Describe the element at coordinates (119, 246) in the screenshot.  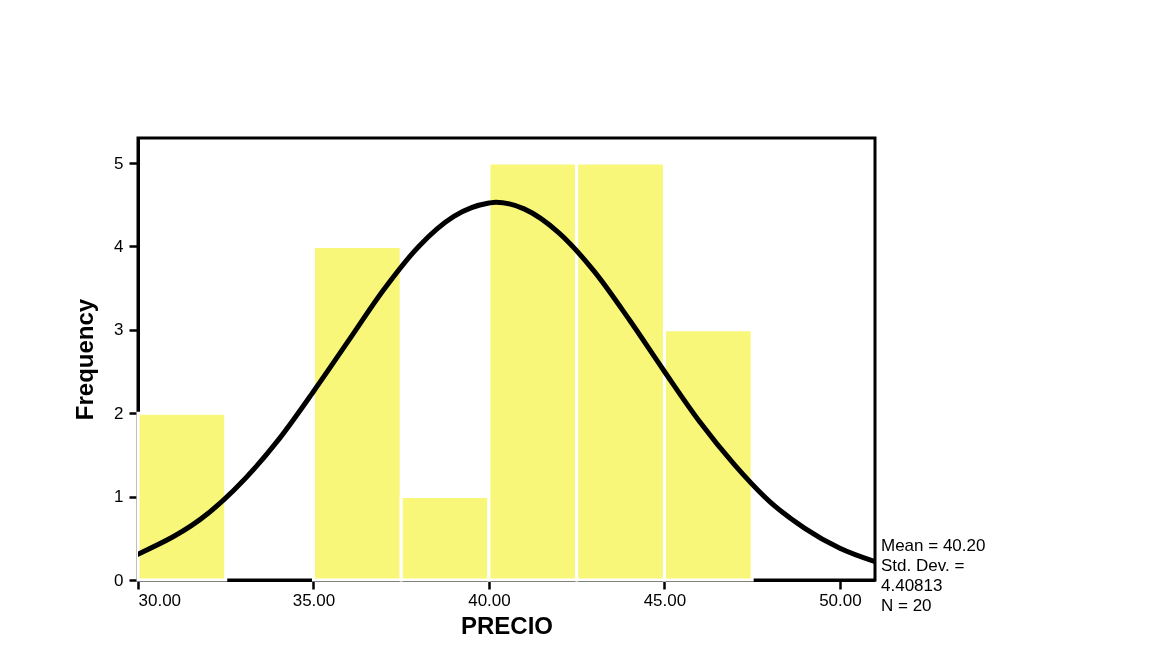
I see `y-tick-label: 4` at that location.